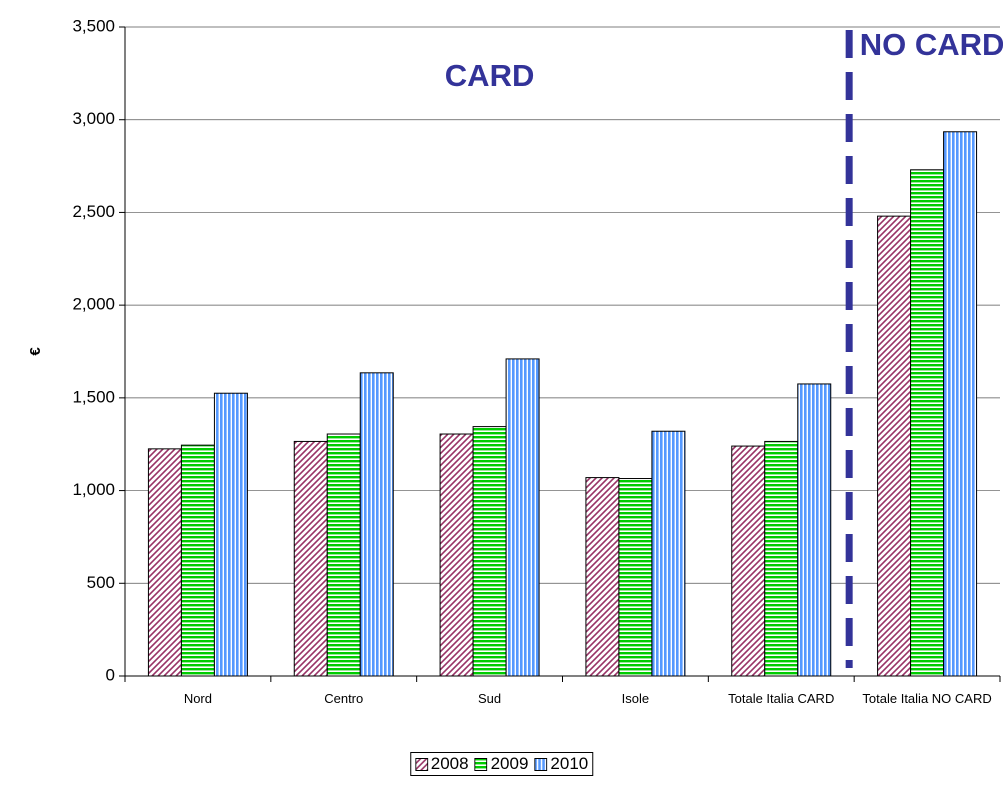 The height and width of the screenshot is (790, 1003). What do you see at coordinates (509, 763) in the screenshot?
I see `legend-label: 2009` at bounding box center [509, 763].